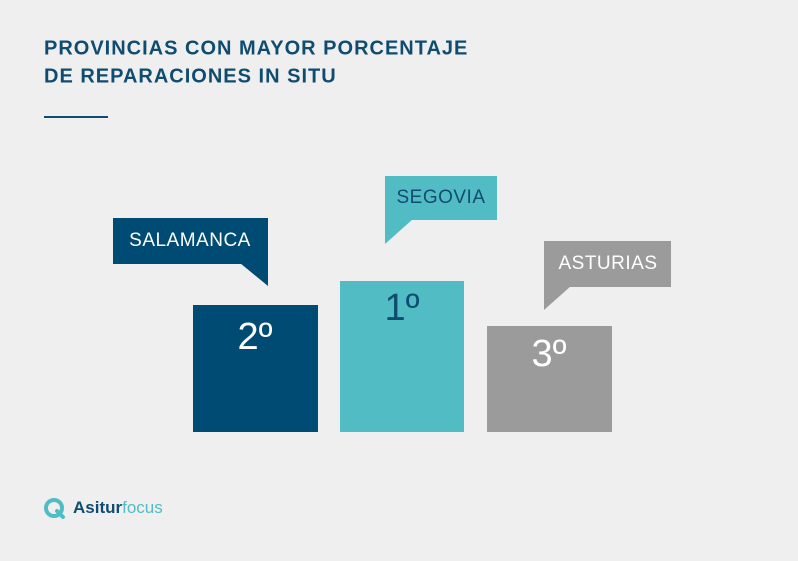  What do you see at coordinates (98, 507) in the screenshot?
I see `brand-name: Asitur` at bounding box center [98, 507].